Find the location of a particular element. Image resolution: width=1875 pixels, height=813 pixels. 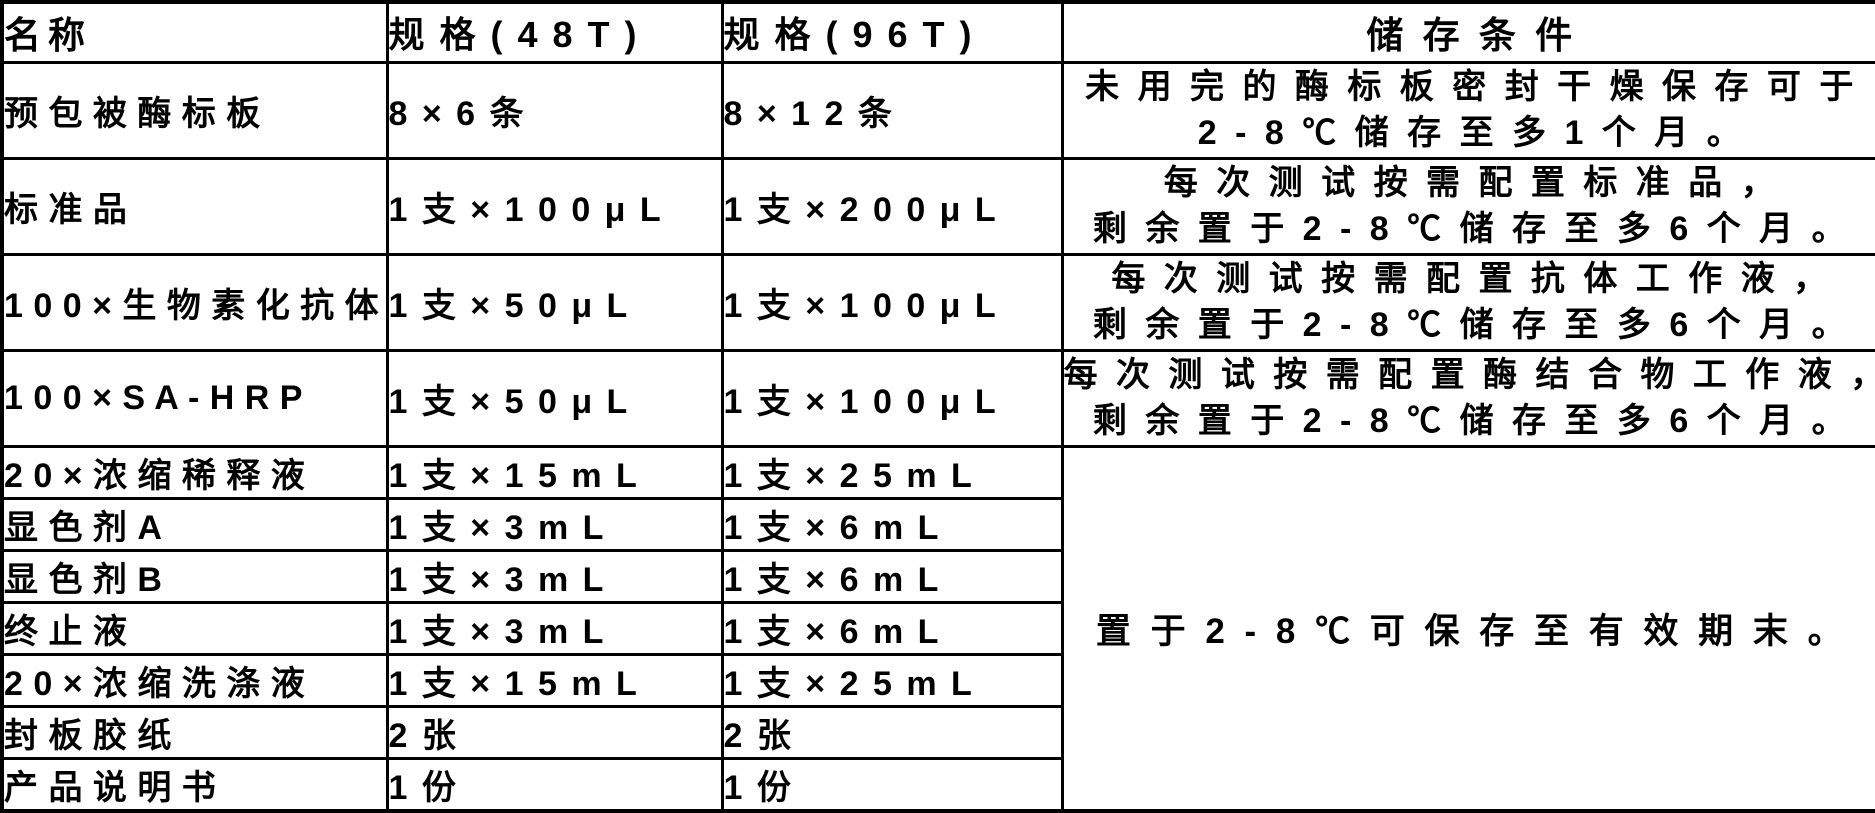

storage-line-1: 每 次 测 试 按 需 配 置 酶 结 合 物 工 作 液 ， is located at coordinates (1469, 375).